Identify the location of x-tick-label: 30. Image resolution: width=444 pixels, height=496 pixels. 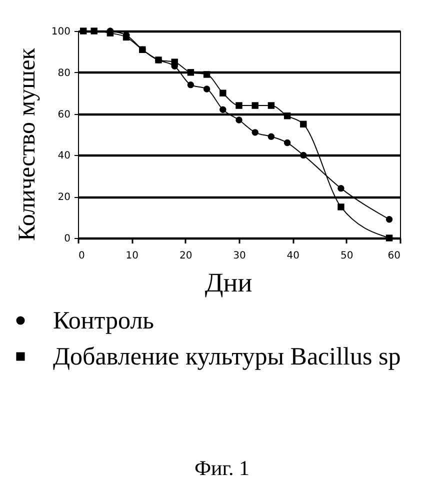
(239, 256).